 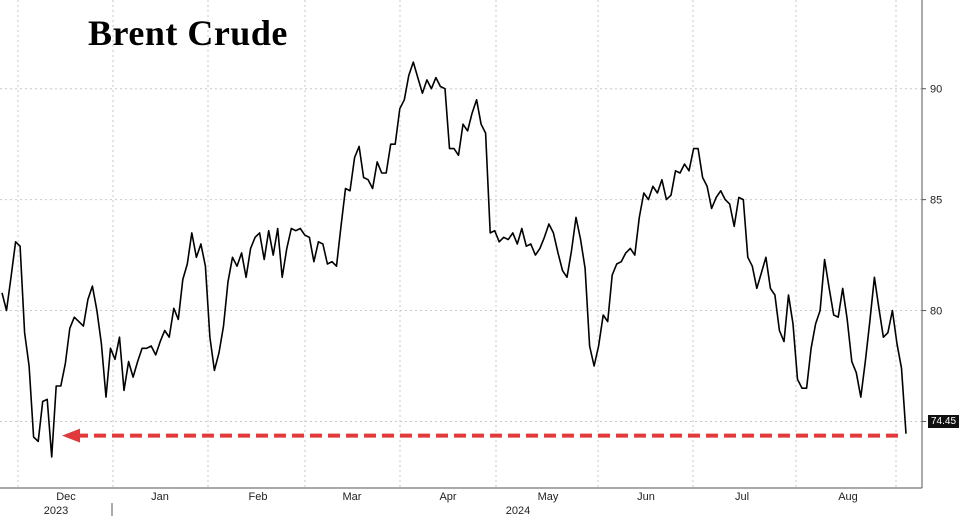 What do you see at coordinates (742, 497) in the screenshot?
I see `x-tick-label-month: Jul` at bounding box center [742, 497].